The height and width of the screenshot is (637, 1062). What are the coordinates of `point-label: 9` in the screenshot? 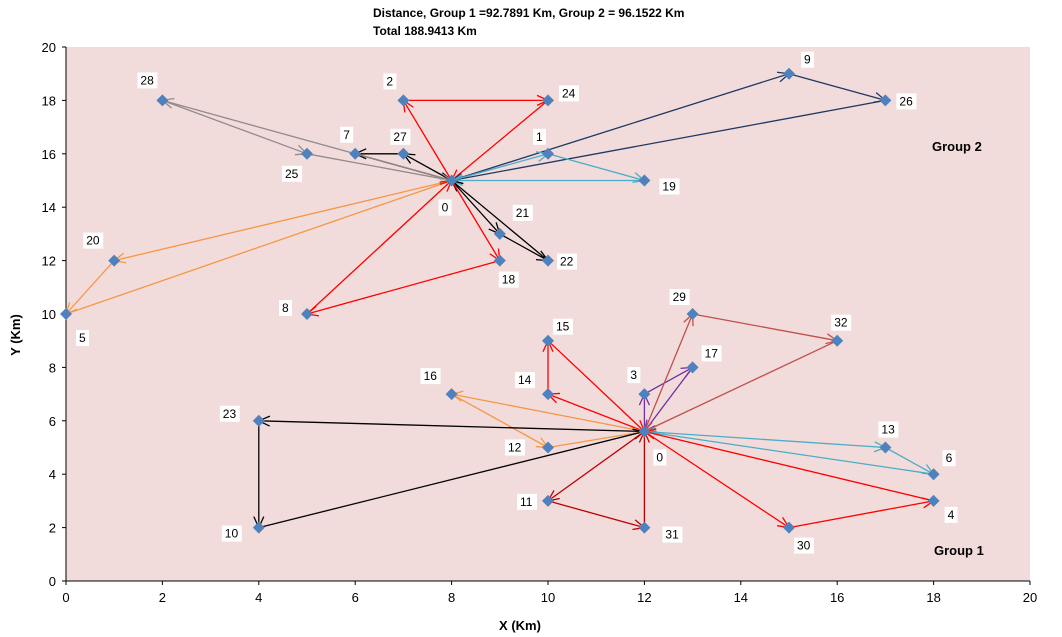 It's located at (807, 60).